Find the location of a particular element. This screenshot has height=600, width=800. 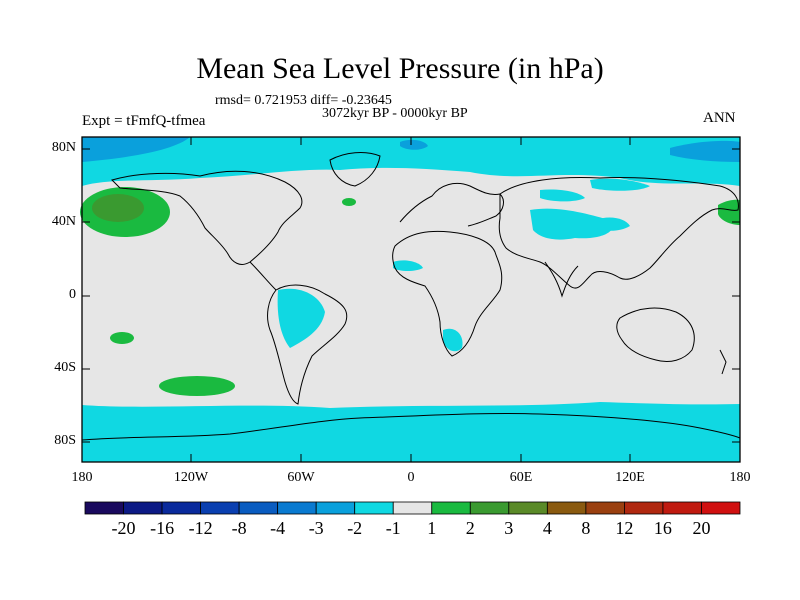

indian-subcontinent-coast is located at coordinates (561, 279).